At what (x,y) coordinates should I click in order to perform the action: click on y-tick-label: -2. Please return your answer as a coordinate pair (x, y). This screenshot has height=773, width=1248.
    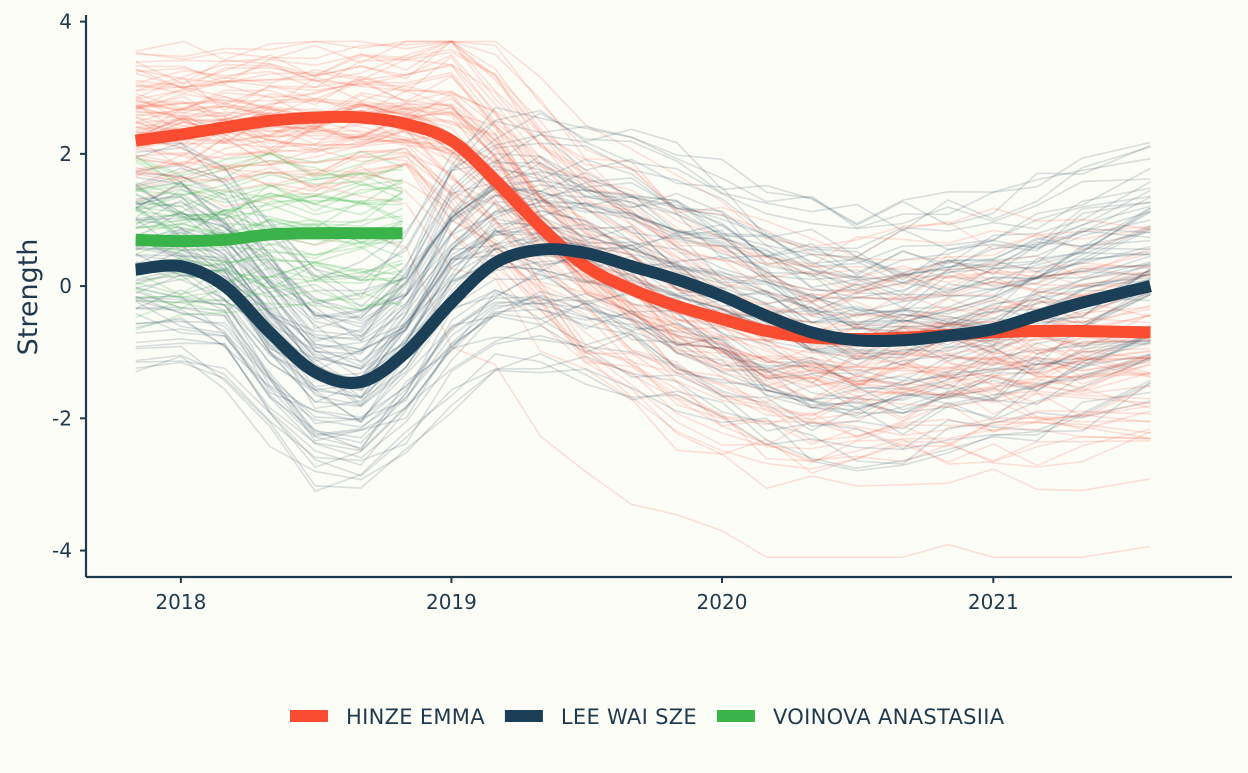
    Looking at the image, I should click on (62, 418).